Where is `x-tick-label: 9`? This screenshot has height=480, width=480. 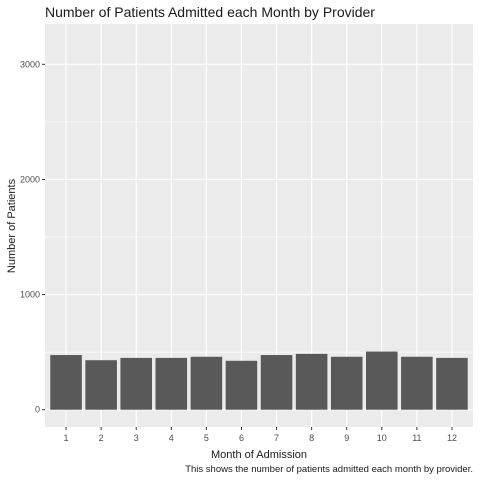
x-tick-label: 9 is located at coordinates (346, 438).